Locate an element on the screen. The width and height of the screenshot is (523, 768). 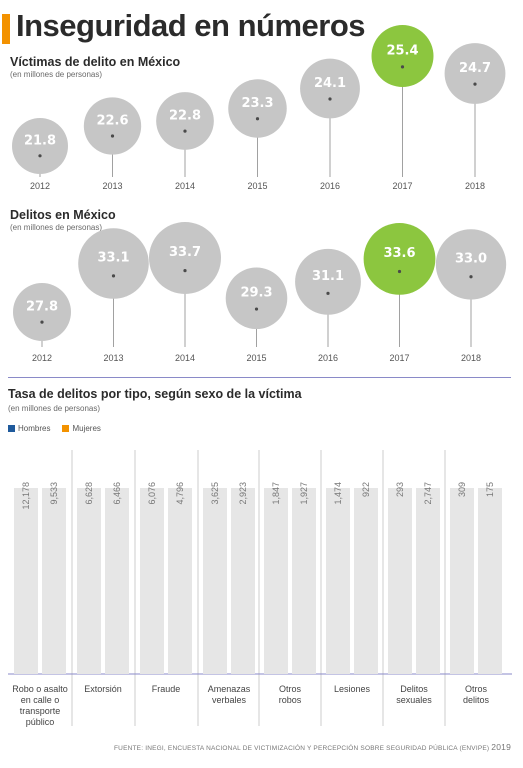
legend-item-mujeres: Mujeres is located at coordinates (81, 428).